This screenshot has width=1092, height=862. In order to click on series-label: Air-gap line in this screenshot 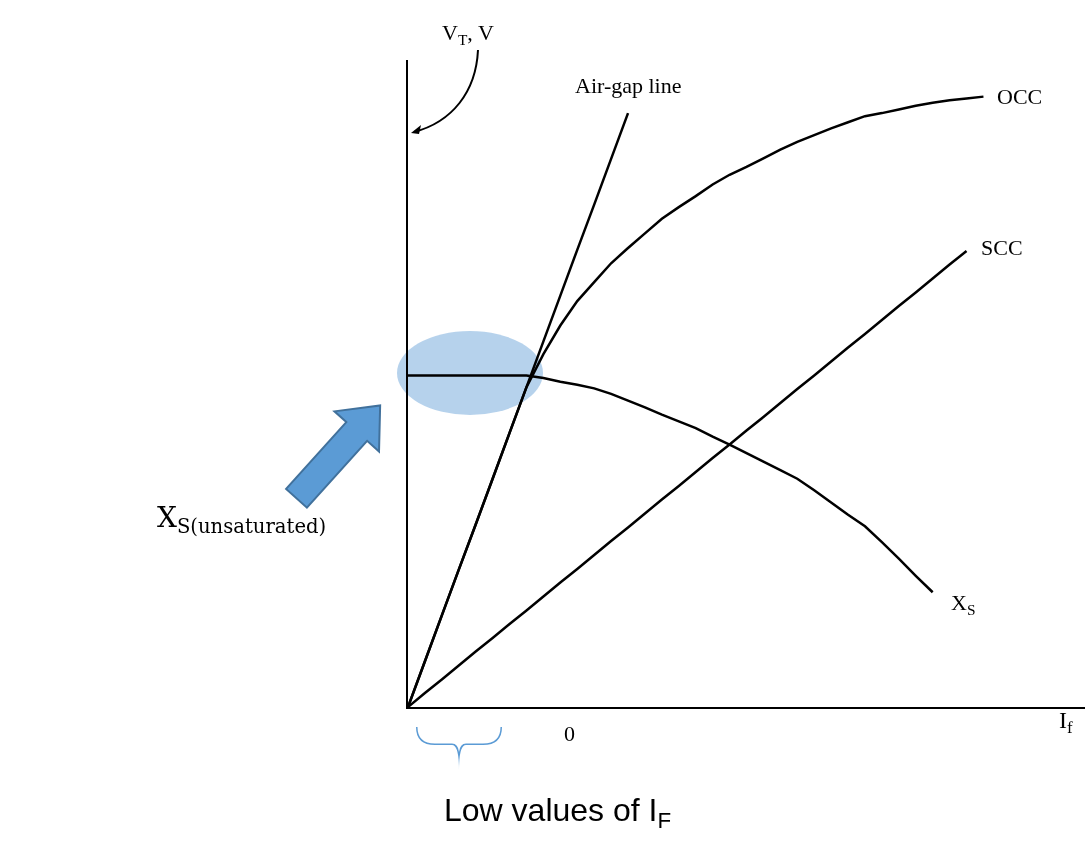, I will do `click(628, 85)`.